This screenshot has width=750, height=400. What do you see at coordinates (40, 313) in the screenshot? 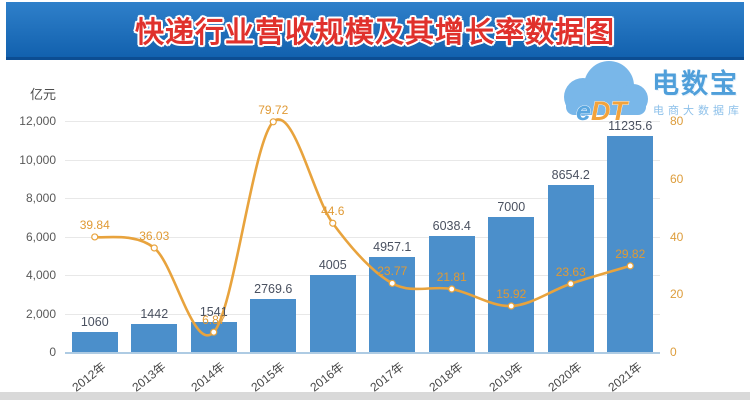
I see `y-axis-left-tick: 2,000` at bounding box center [40, 313].